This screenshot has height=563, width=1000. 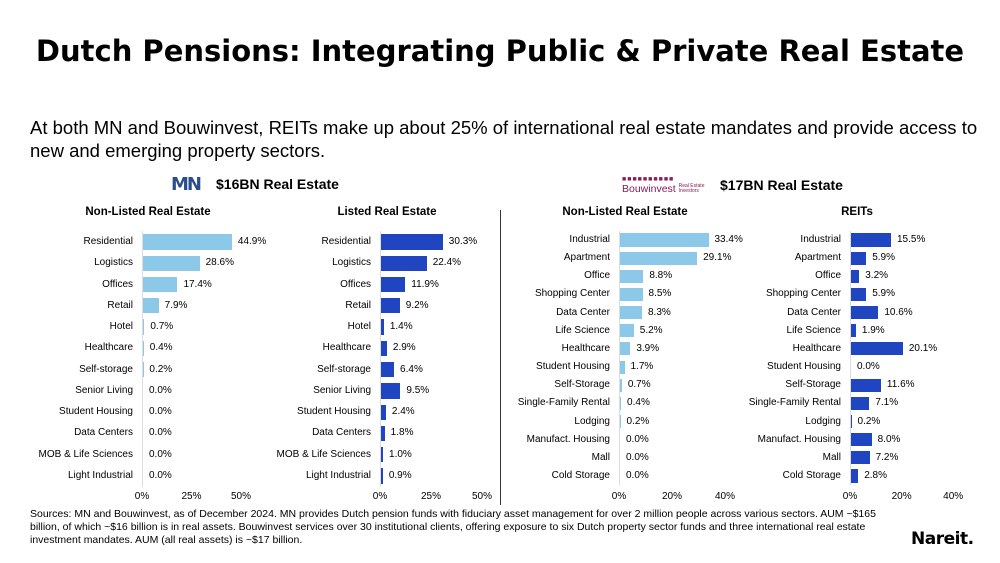 I want to click on data-label: 1.0%, so click(x=400, y=454).